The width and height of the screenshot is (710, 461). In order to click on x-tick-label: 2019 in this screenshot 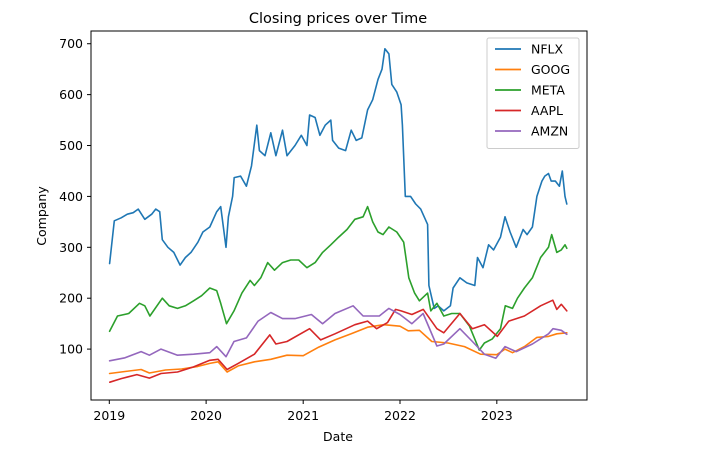, I will do `click(109, 415)`.